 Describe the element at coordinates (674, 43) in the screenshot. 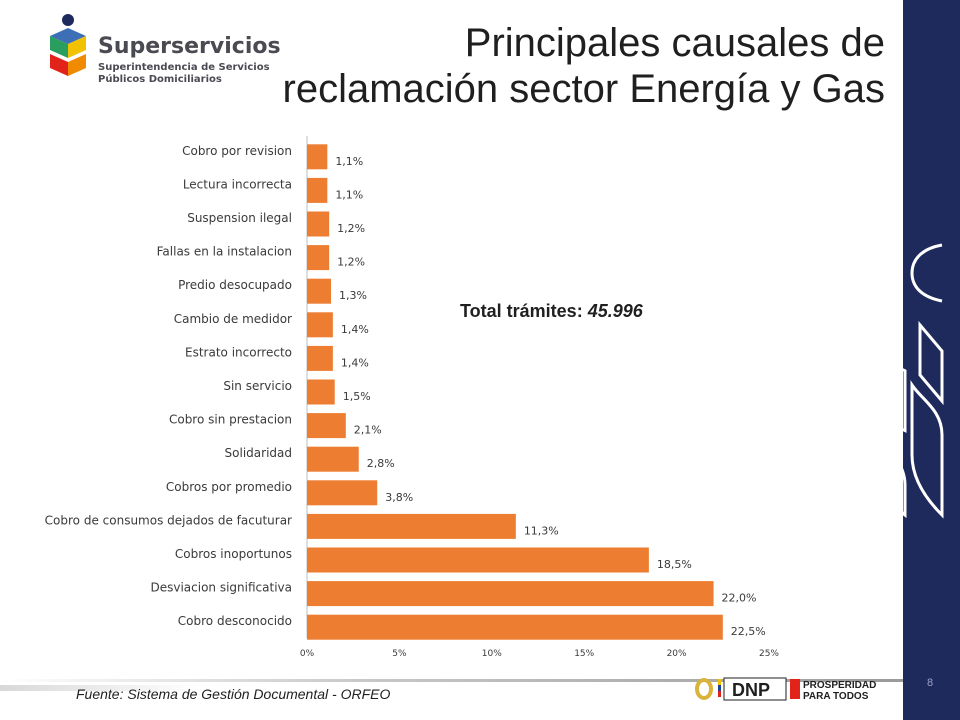

I see `title-line-1: Principales causales de` at that location.